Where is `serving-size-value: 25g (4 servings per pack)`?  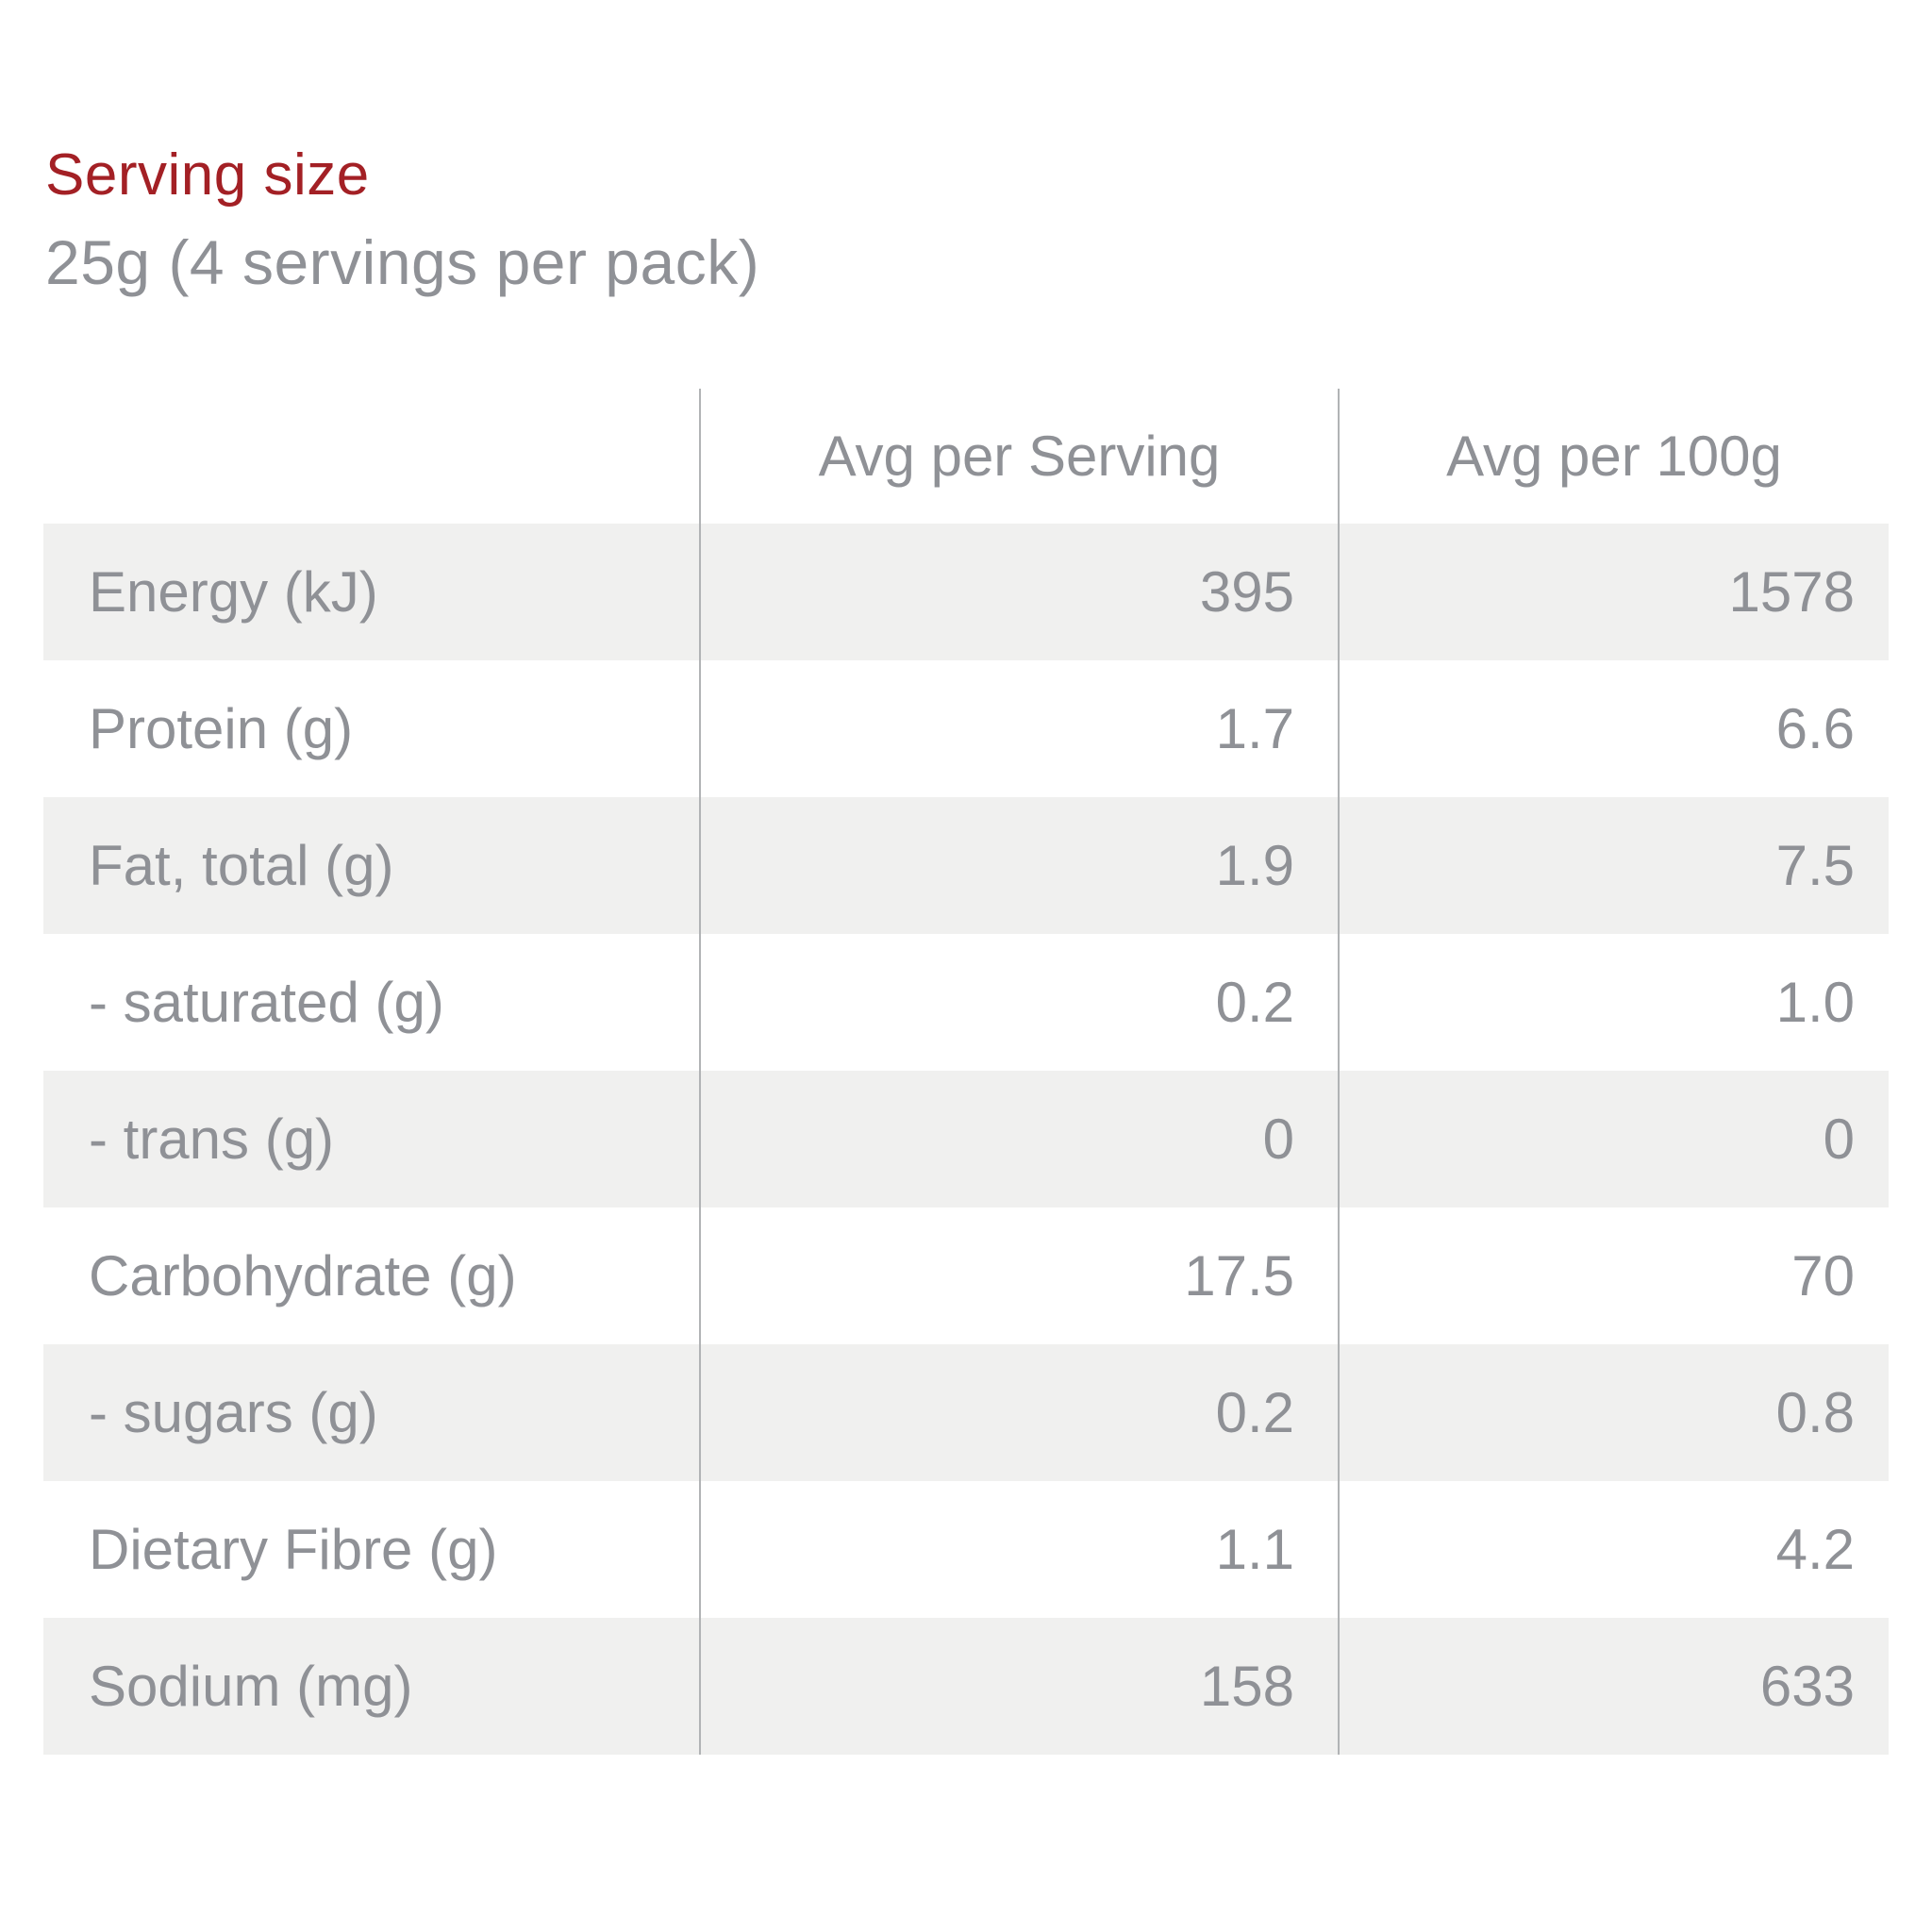
serving-size-value: 25g (4 servings per pack) is located at coordinates (402, 263).